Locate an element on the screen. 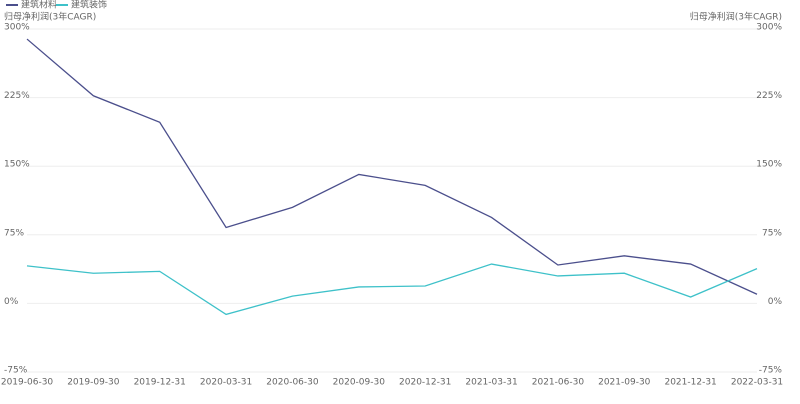 The height and width of the screenshot is (404, 800). x-tick-label: 2021-03-31 is located at coordinates (491, 383).